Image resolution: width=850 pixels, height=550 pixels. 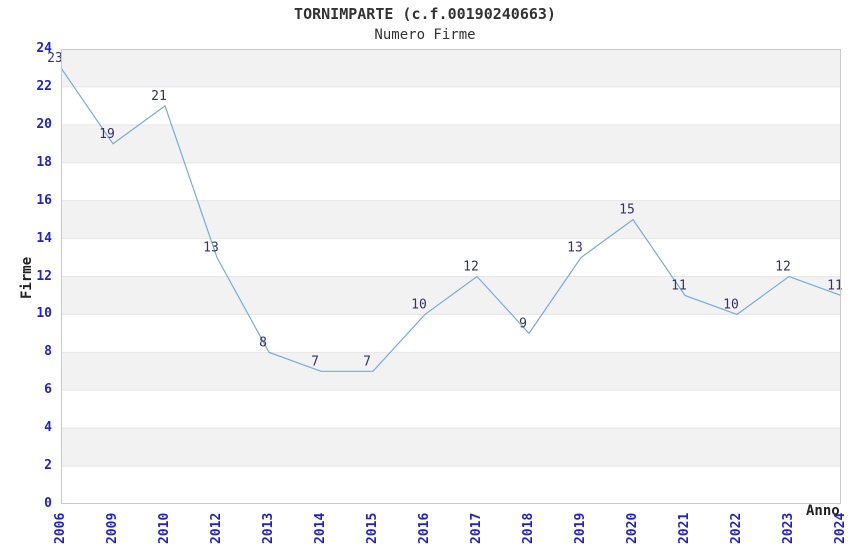 What do you see at coordinates (164, 528) in the screenshot?
I see `x-tick-label: 2010` at bounding box center [164, 528].